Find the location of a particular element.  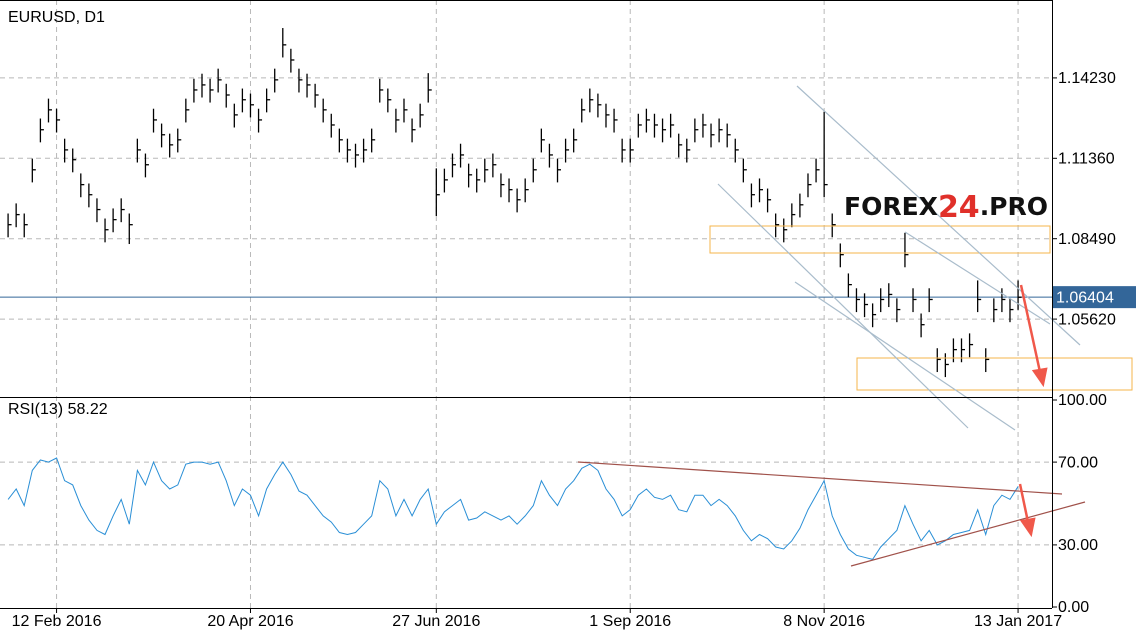

watermark-part: FOREX is located at coordinates (891, 206).